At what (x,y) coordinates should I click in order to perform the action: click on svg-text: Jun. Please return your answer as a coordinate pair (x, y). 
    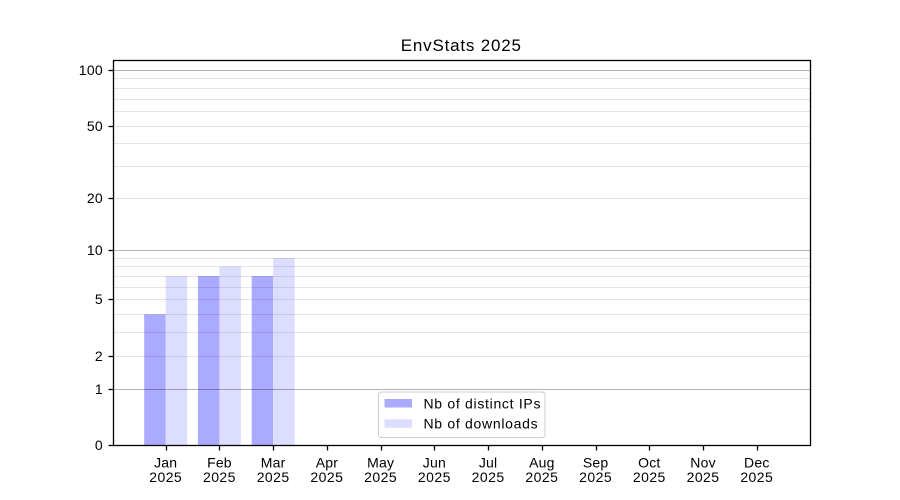
    Looking at the image, I should click on (434, 463).